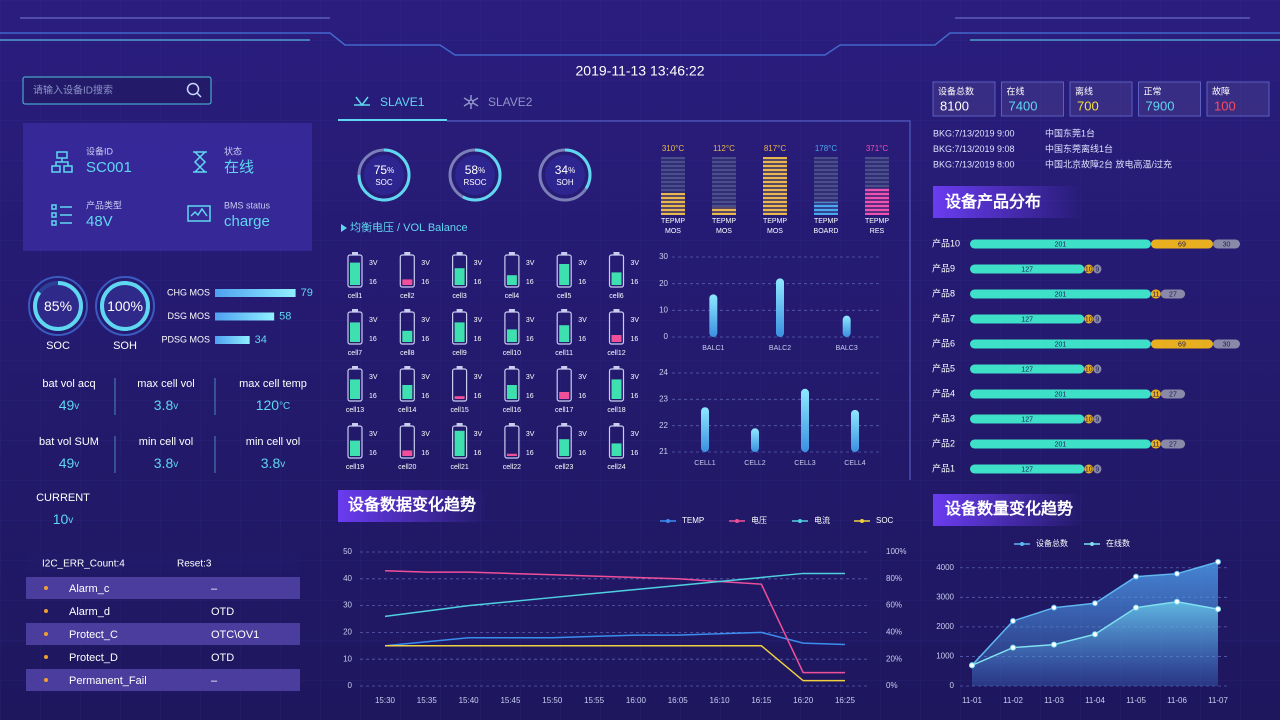 The image size is (1280, 720). I want to click on ring-arc, so click(565, 175).